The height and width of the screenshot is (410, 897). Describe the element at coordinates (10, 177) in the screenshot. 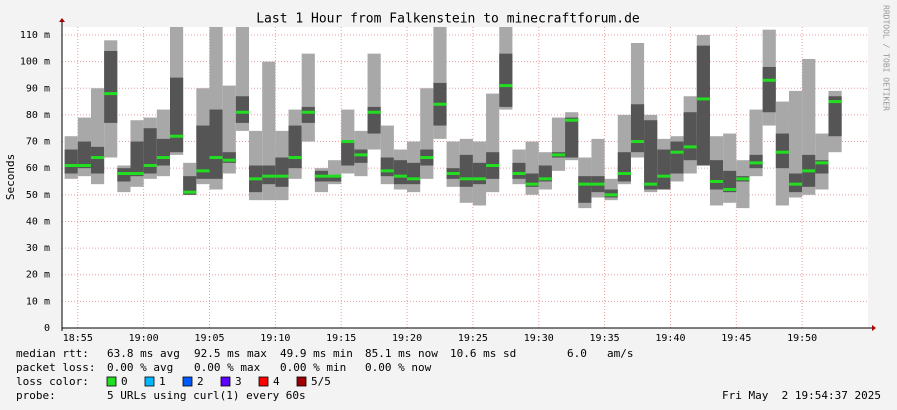

I see `y-axis-label: Seconds` at that location.